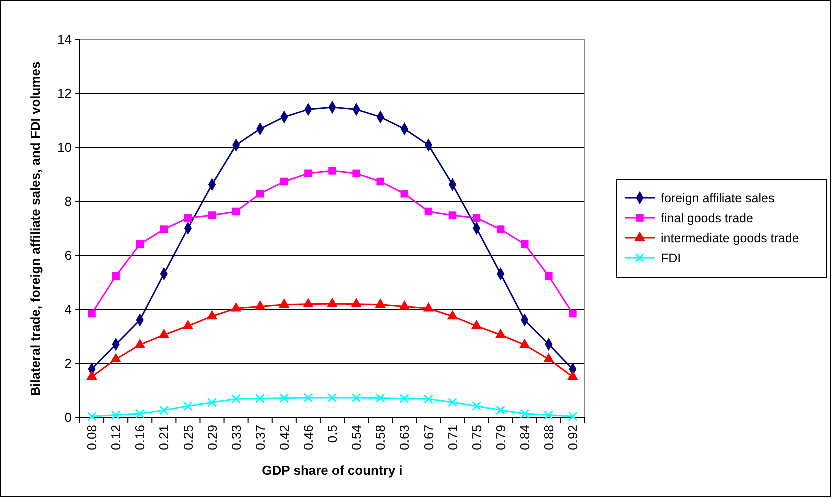 The image size is (832, 498). I want to click on y-tick-label: 4, so click(68, 310).